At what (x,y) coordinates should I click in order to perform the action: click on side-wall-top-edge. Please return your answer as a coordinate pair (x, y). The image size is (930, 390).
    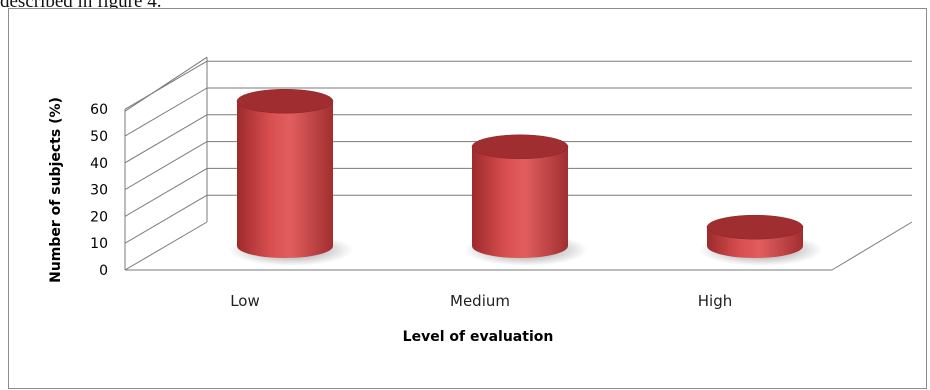
    Looking at the image, I should click on (166, 84).